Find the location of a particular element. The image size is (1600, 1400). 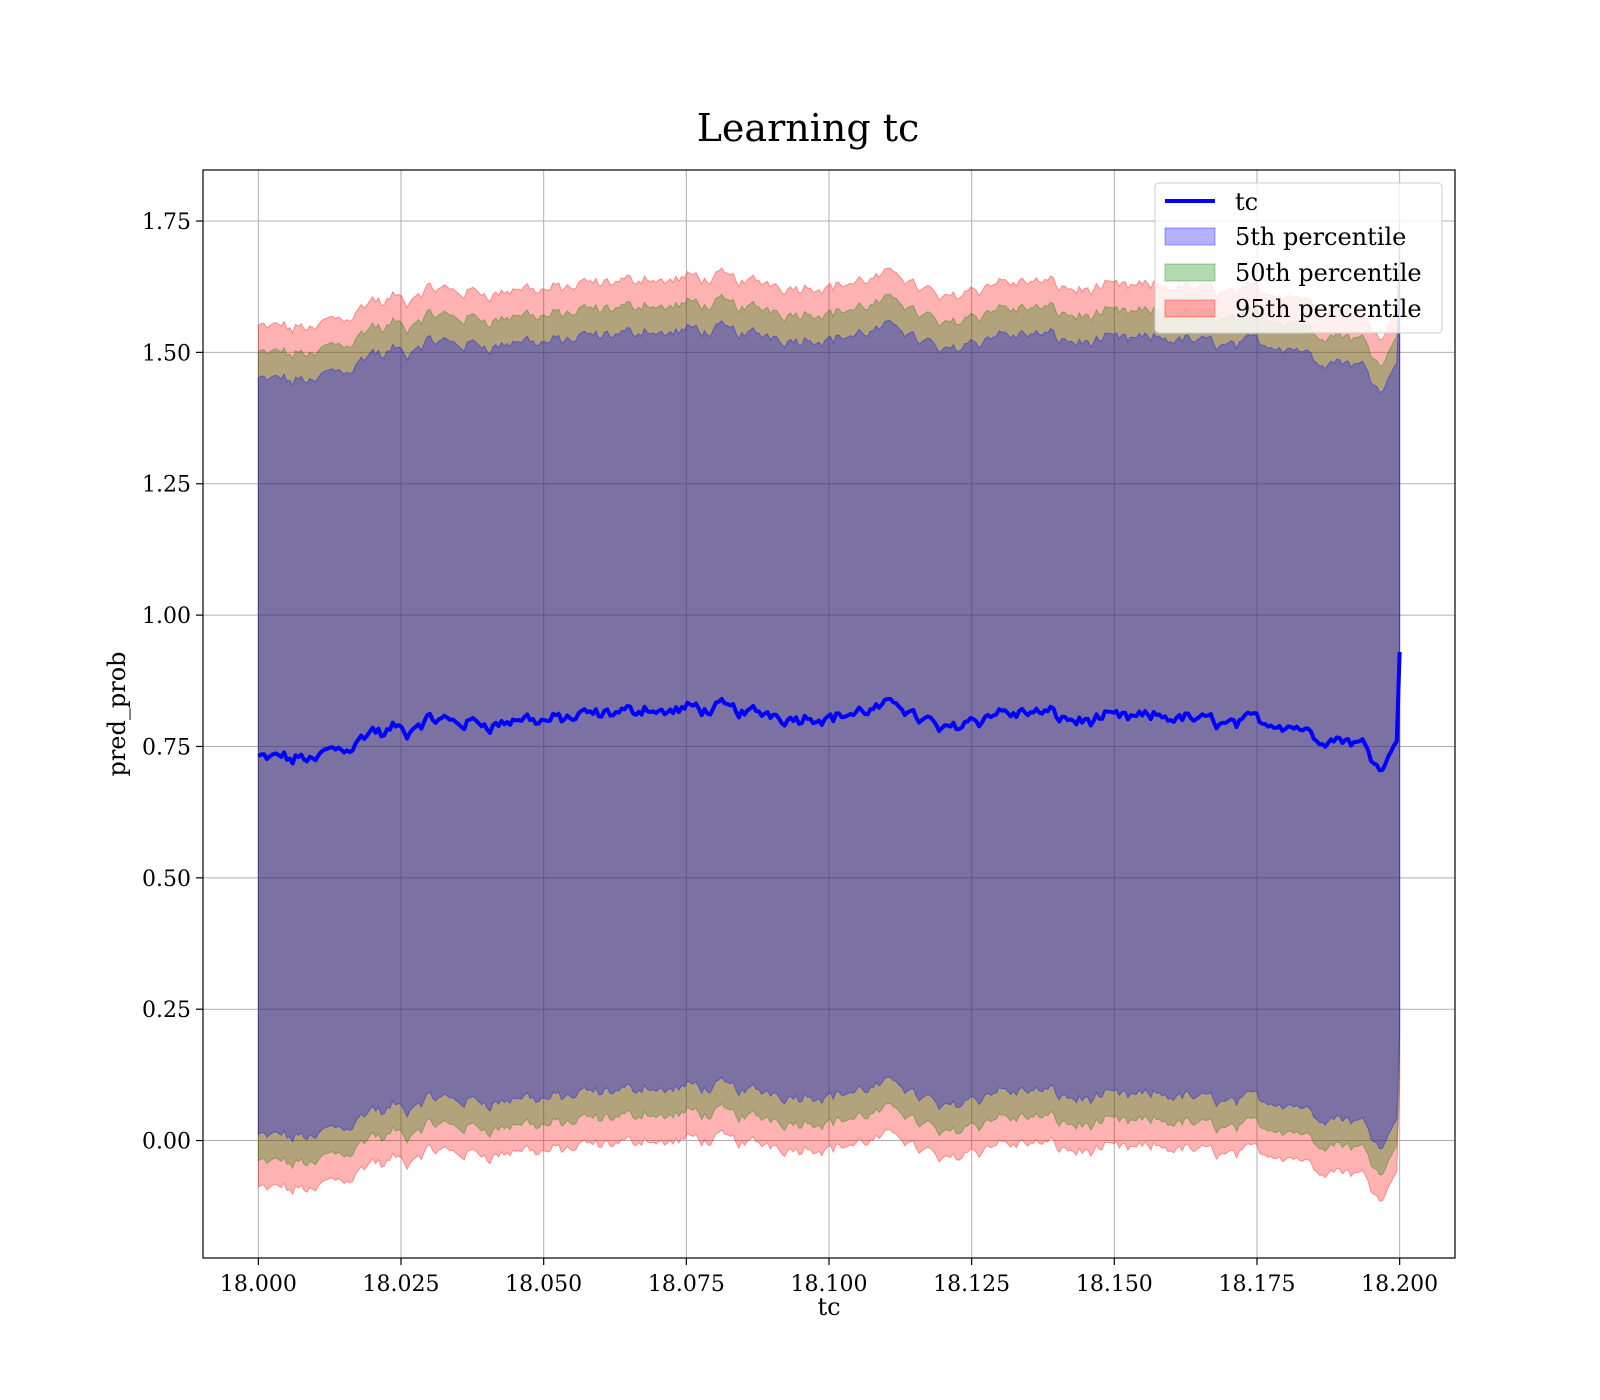

x-tick-label: 18.125 is located at coordinates (971, 1284).